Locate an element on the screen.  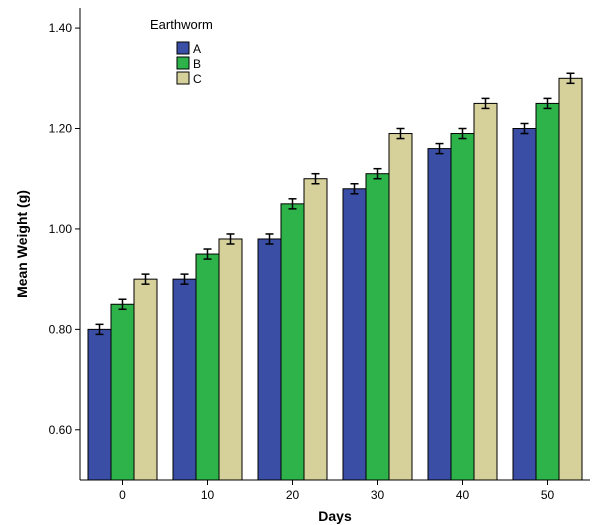
legend-label-A: A is located at coordinates (197, 49).